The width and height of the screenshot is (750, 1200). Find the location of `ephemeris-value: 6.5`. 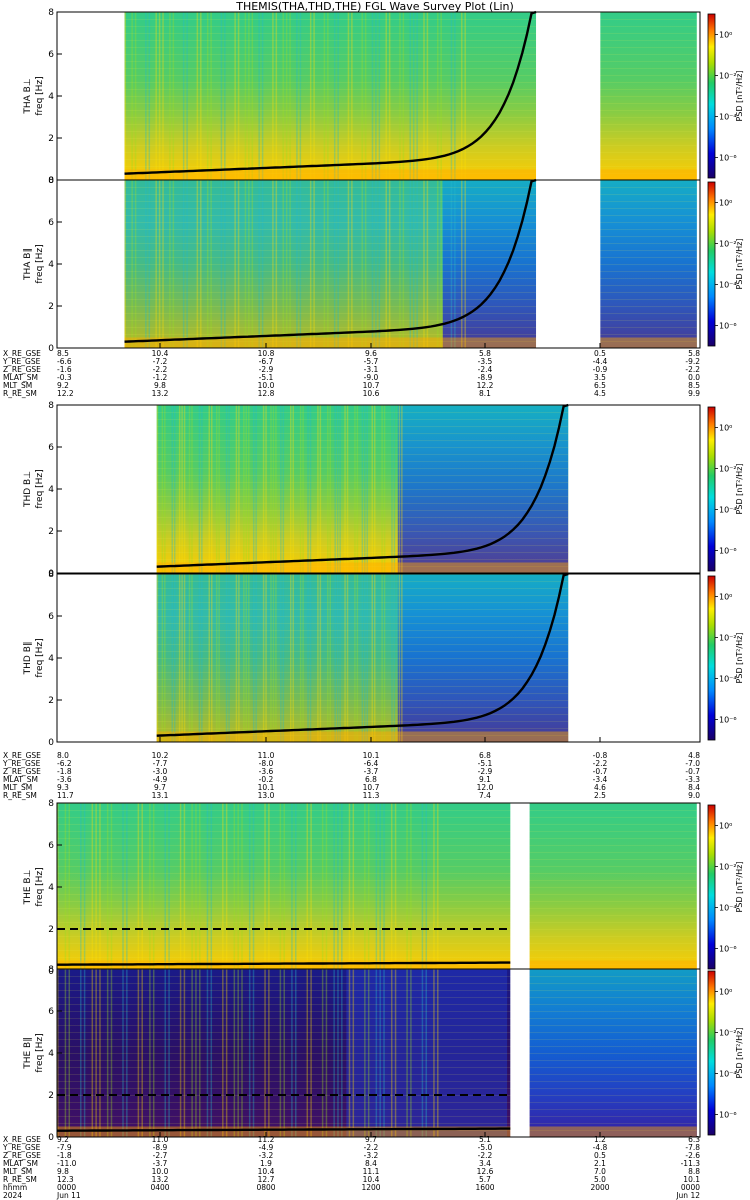

ephemeris-value: 6.5 is located at coordinates (600, 385).